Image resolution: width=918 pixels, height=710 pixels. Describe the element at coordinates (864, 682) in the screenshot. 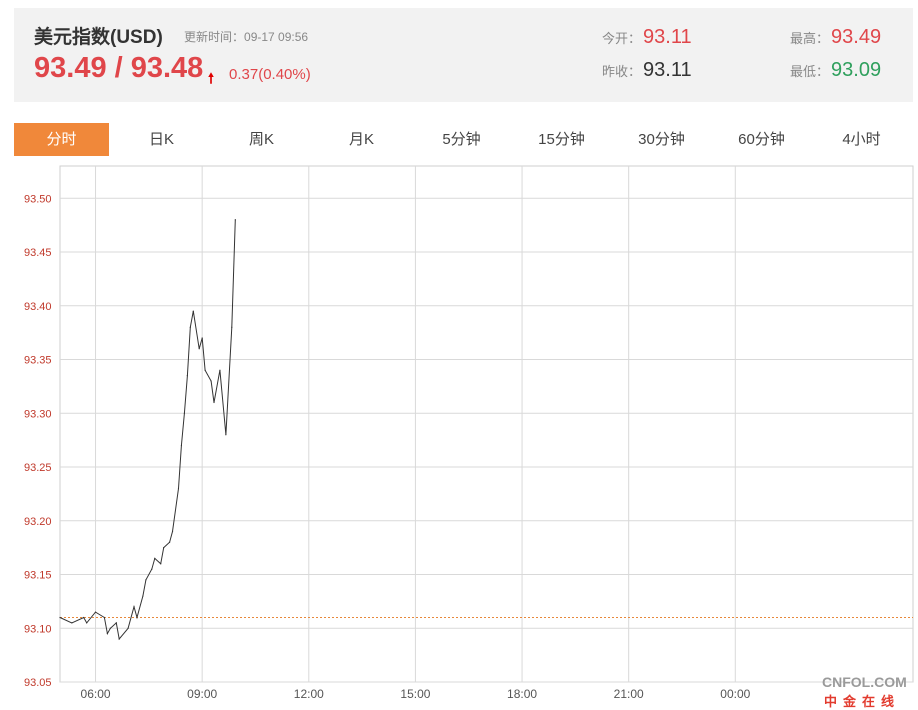

I see `brand-watermark: CNFOL.COM` at that location.